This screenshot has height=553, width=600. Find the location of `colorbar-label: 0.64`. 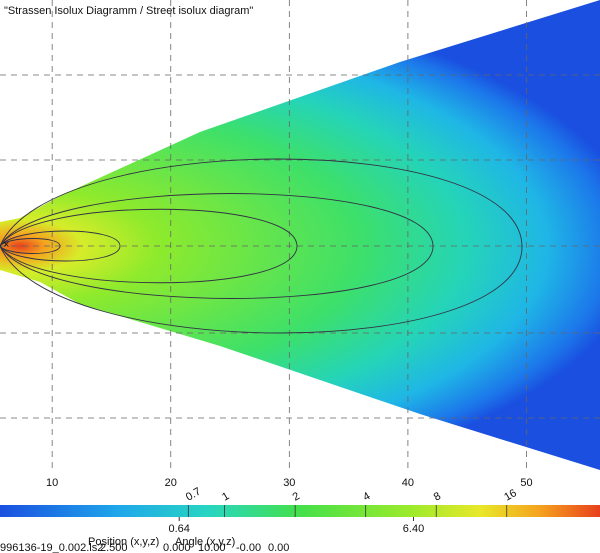

colorbar-label: 0.64 is located at coordinates (178, 529).